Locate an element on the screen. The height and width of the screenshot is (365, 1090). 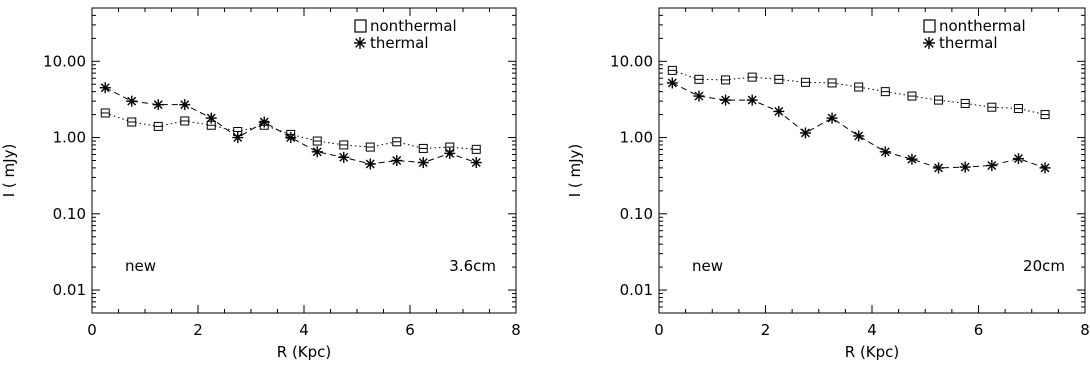
x-tick-label: 2 is located at coordinates (198, 330).